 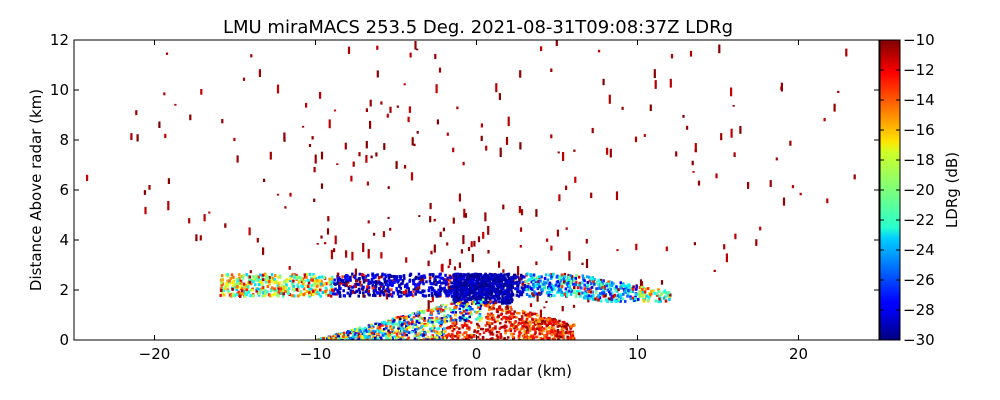 What do you see at coordinates (64, 290) in the screenshot?
I see `y-tick-label: 2` at bounding box center [64, 290].